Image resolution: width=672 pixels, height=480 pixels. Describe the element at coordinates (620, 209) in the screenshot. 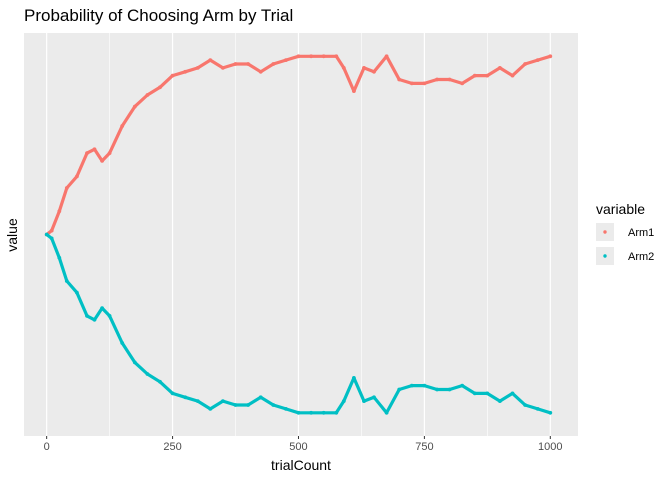

I see `legend-title: variable` at that location.